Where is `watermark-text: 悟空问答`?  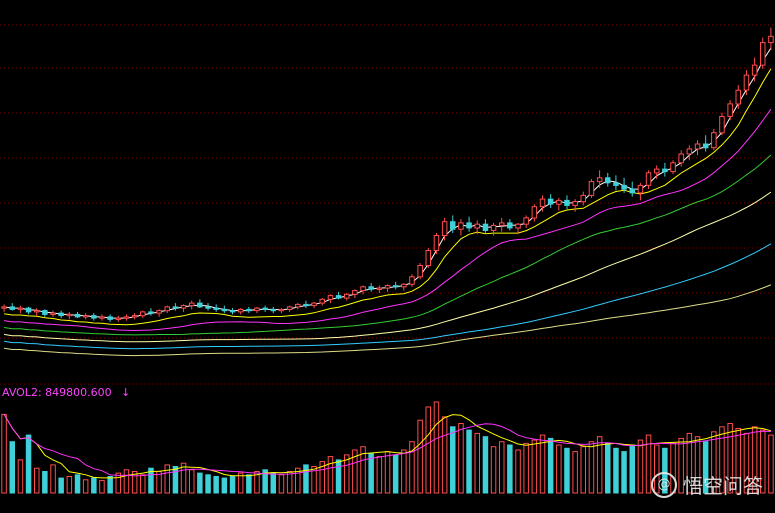 watermark-text: 悟空问答 is located at coordinates (723, 486).